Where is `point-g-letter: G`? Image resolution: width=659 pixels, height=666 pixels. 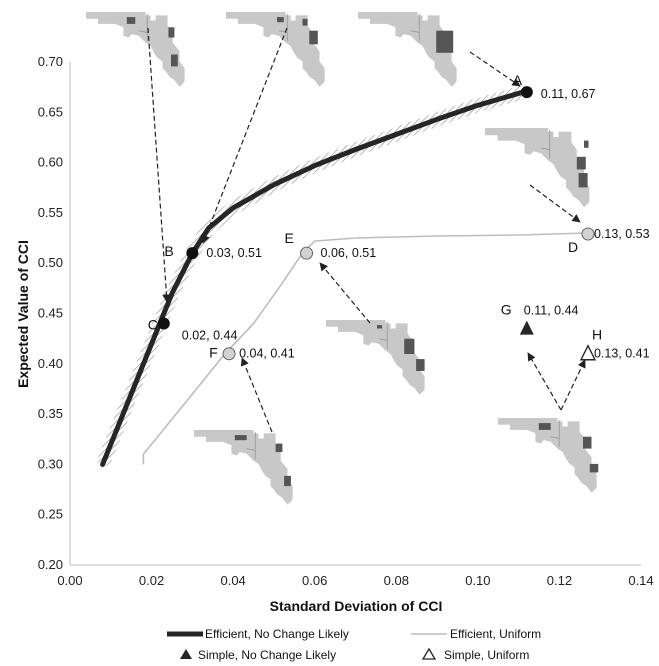 point-g-letter: G is located at coordinates (506, 310).